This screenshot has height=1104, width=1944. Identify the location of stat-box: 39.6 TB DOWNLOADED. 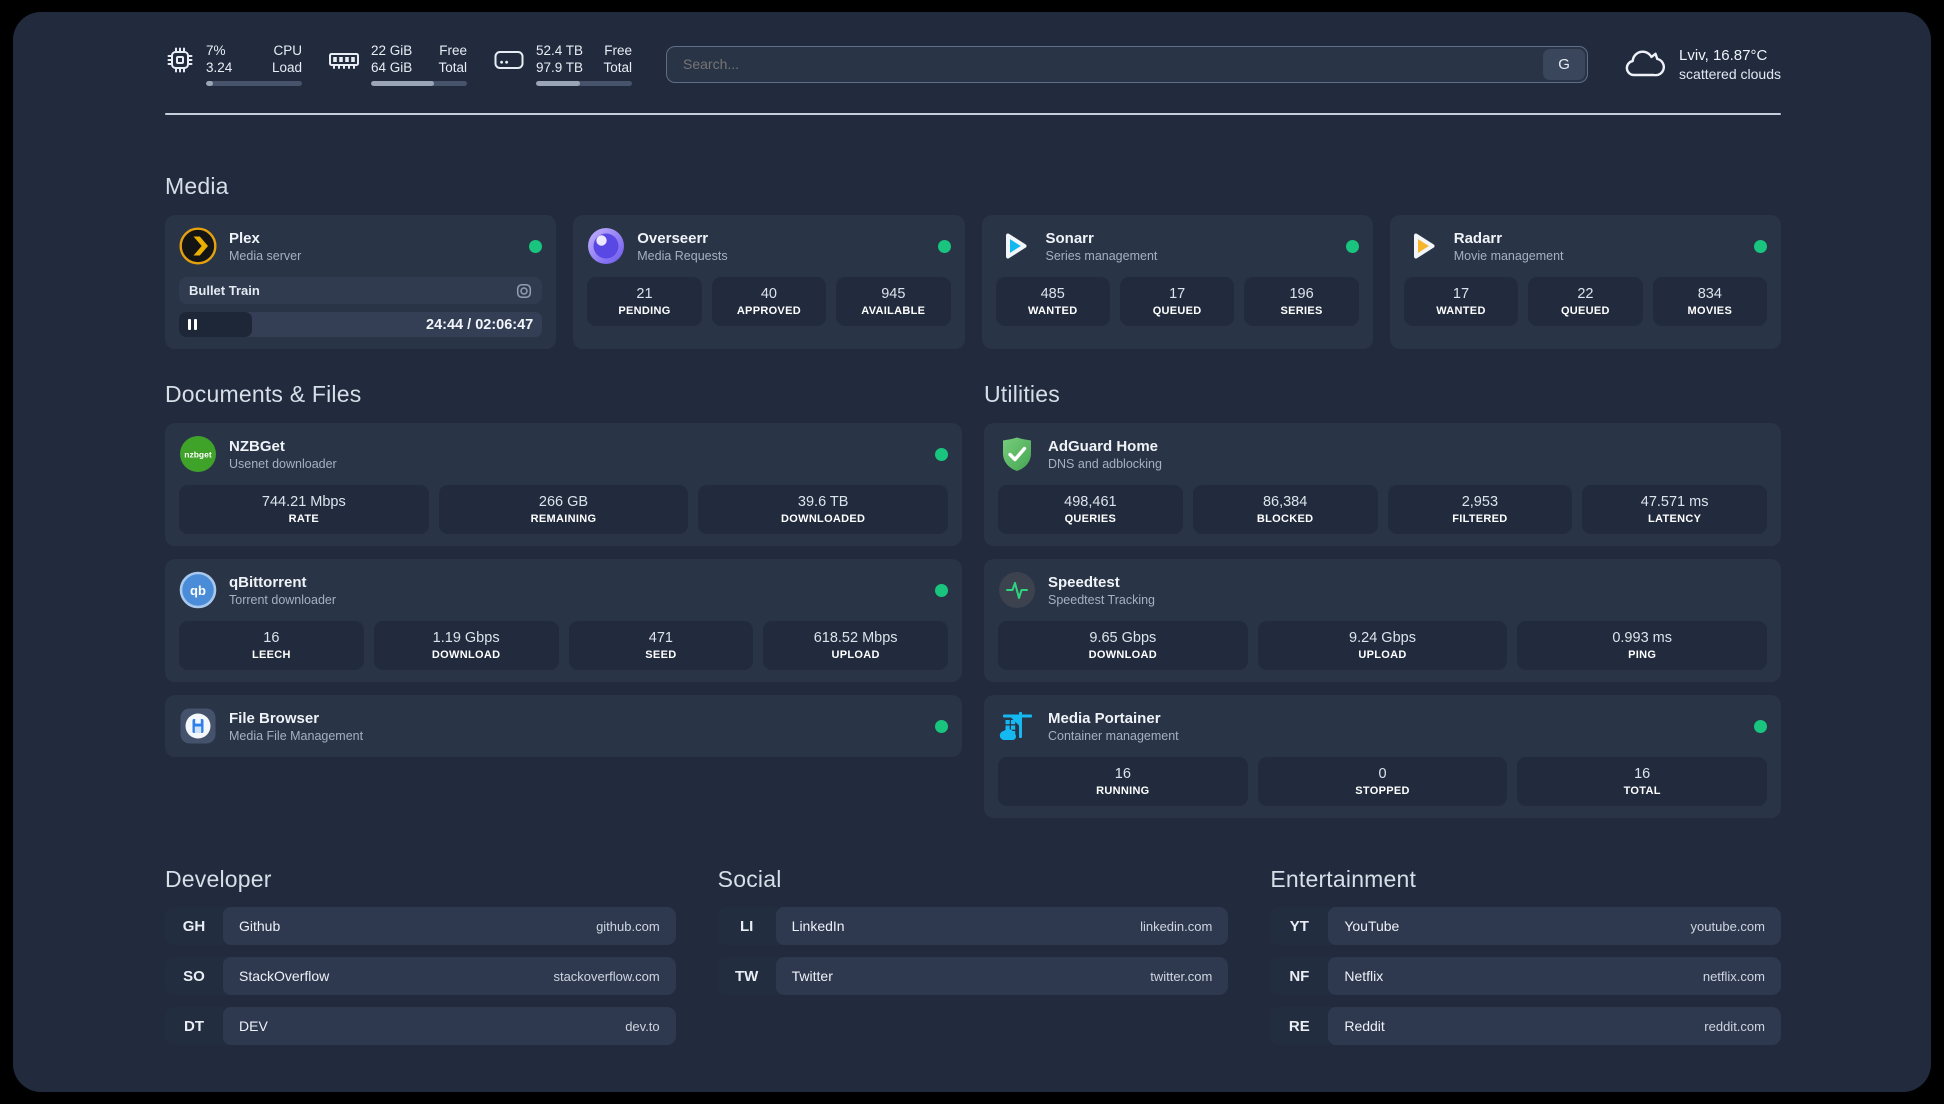
(823, 509).